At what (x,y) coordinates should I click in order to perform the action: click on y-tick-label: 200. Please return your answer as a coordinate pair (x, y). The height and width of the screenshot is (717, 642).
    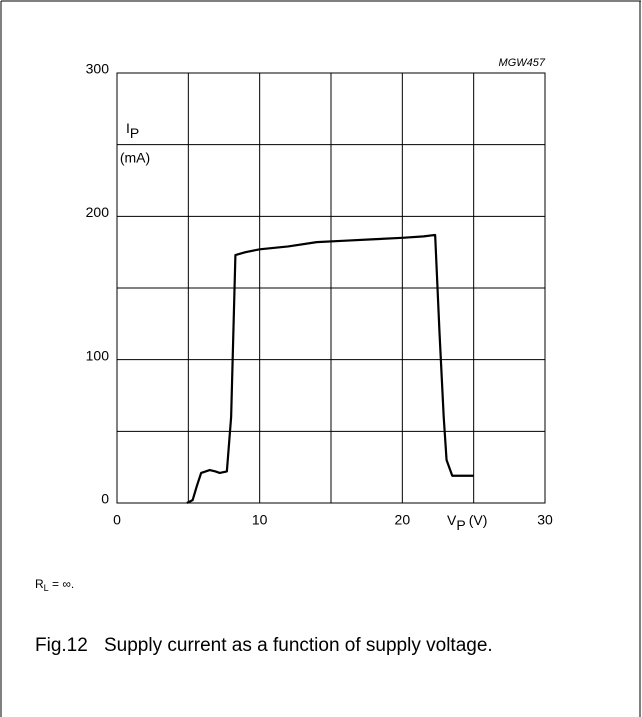
    Looking at the image, I should click on (98, 212).